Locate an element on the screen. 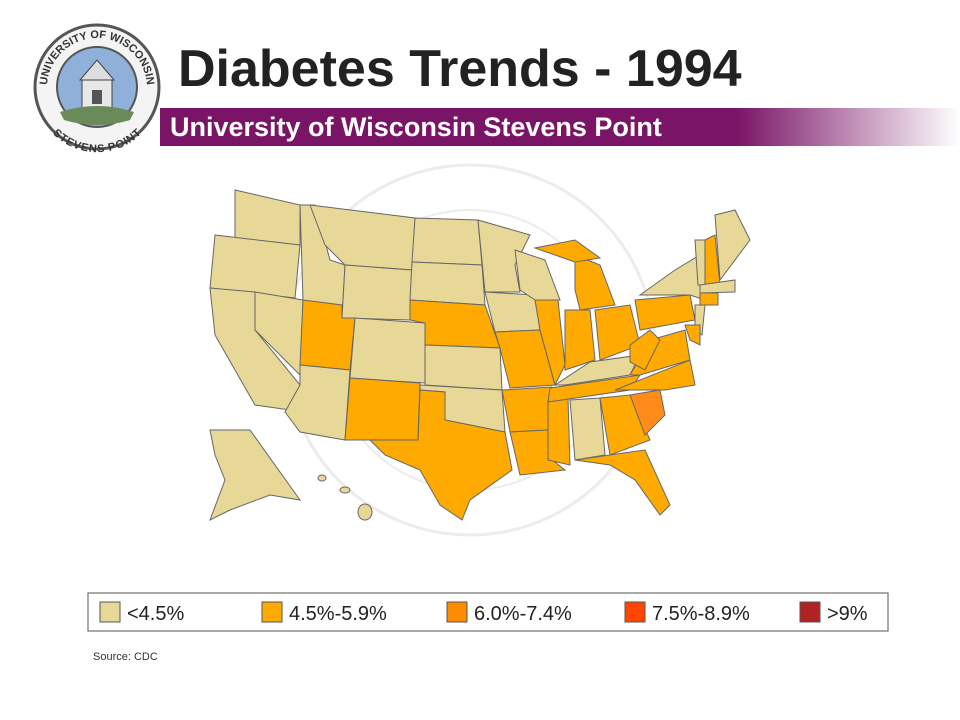 Image resolution: width=960 pixels, height=720 pixels. legend-label: >9% is located at coordinates (847, 614).